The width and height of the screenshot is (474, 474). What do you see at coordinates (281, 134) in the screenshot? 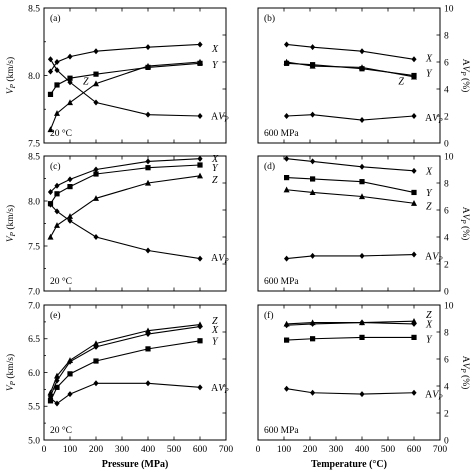
I see `condition-label: 600 MPa` at bounding box center [281, 134].